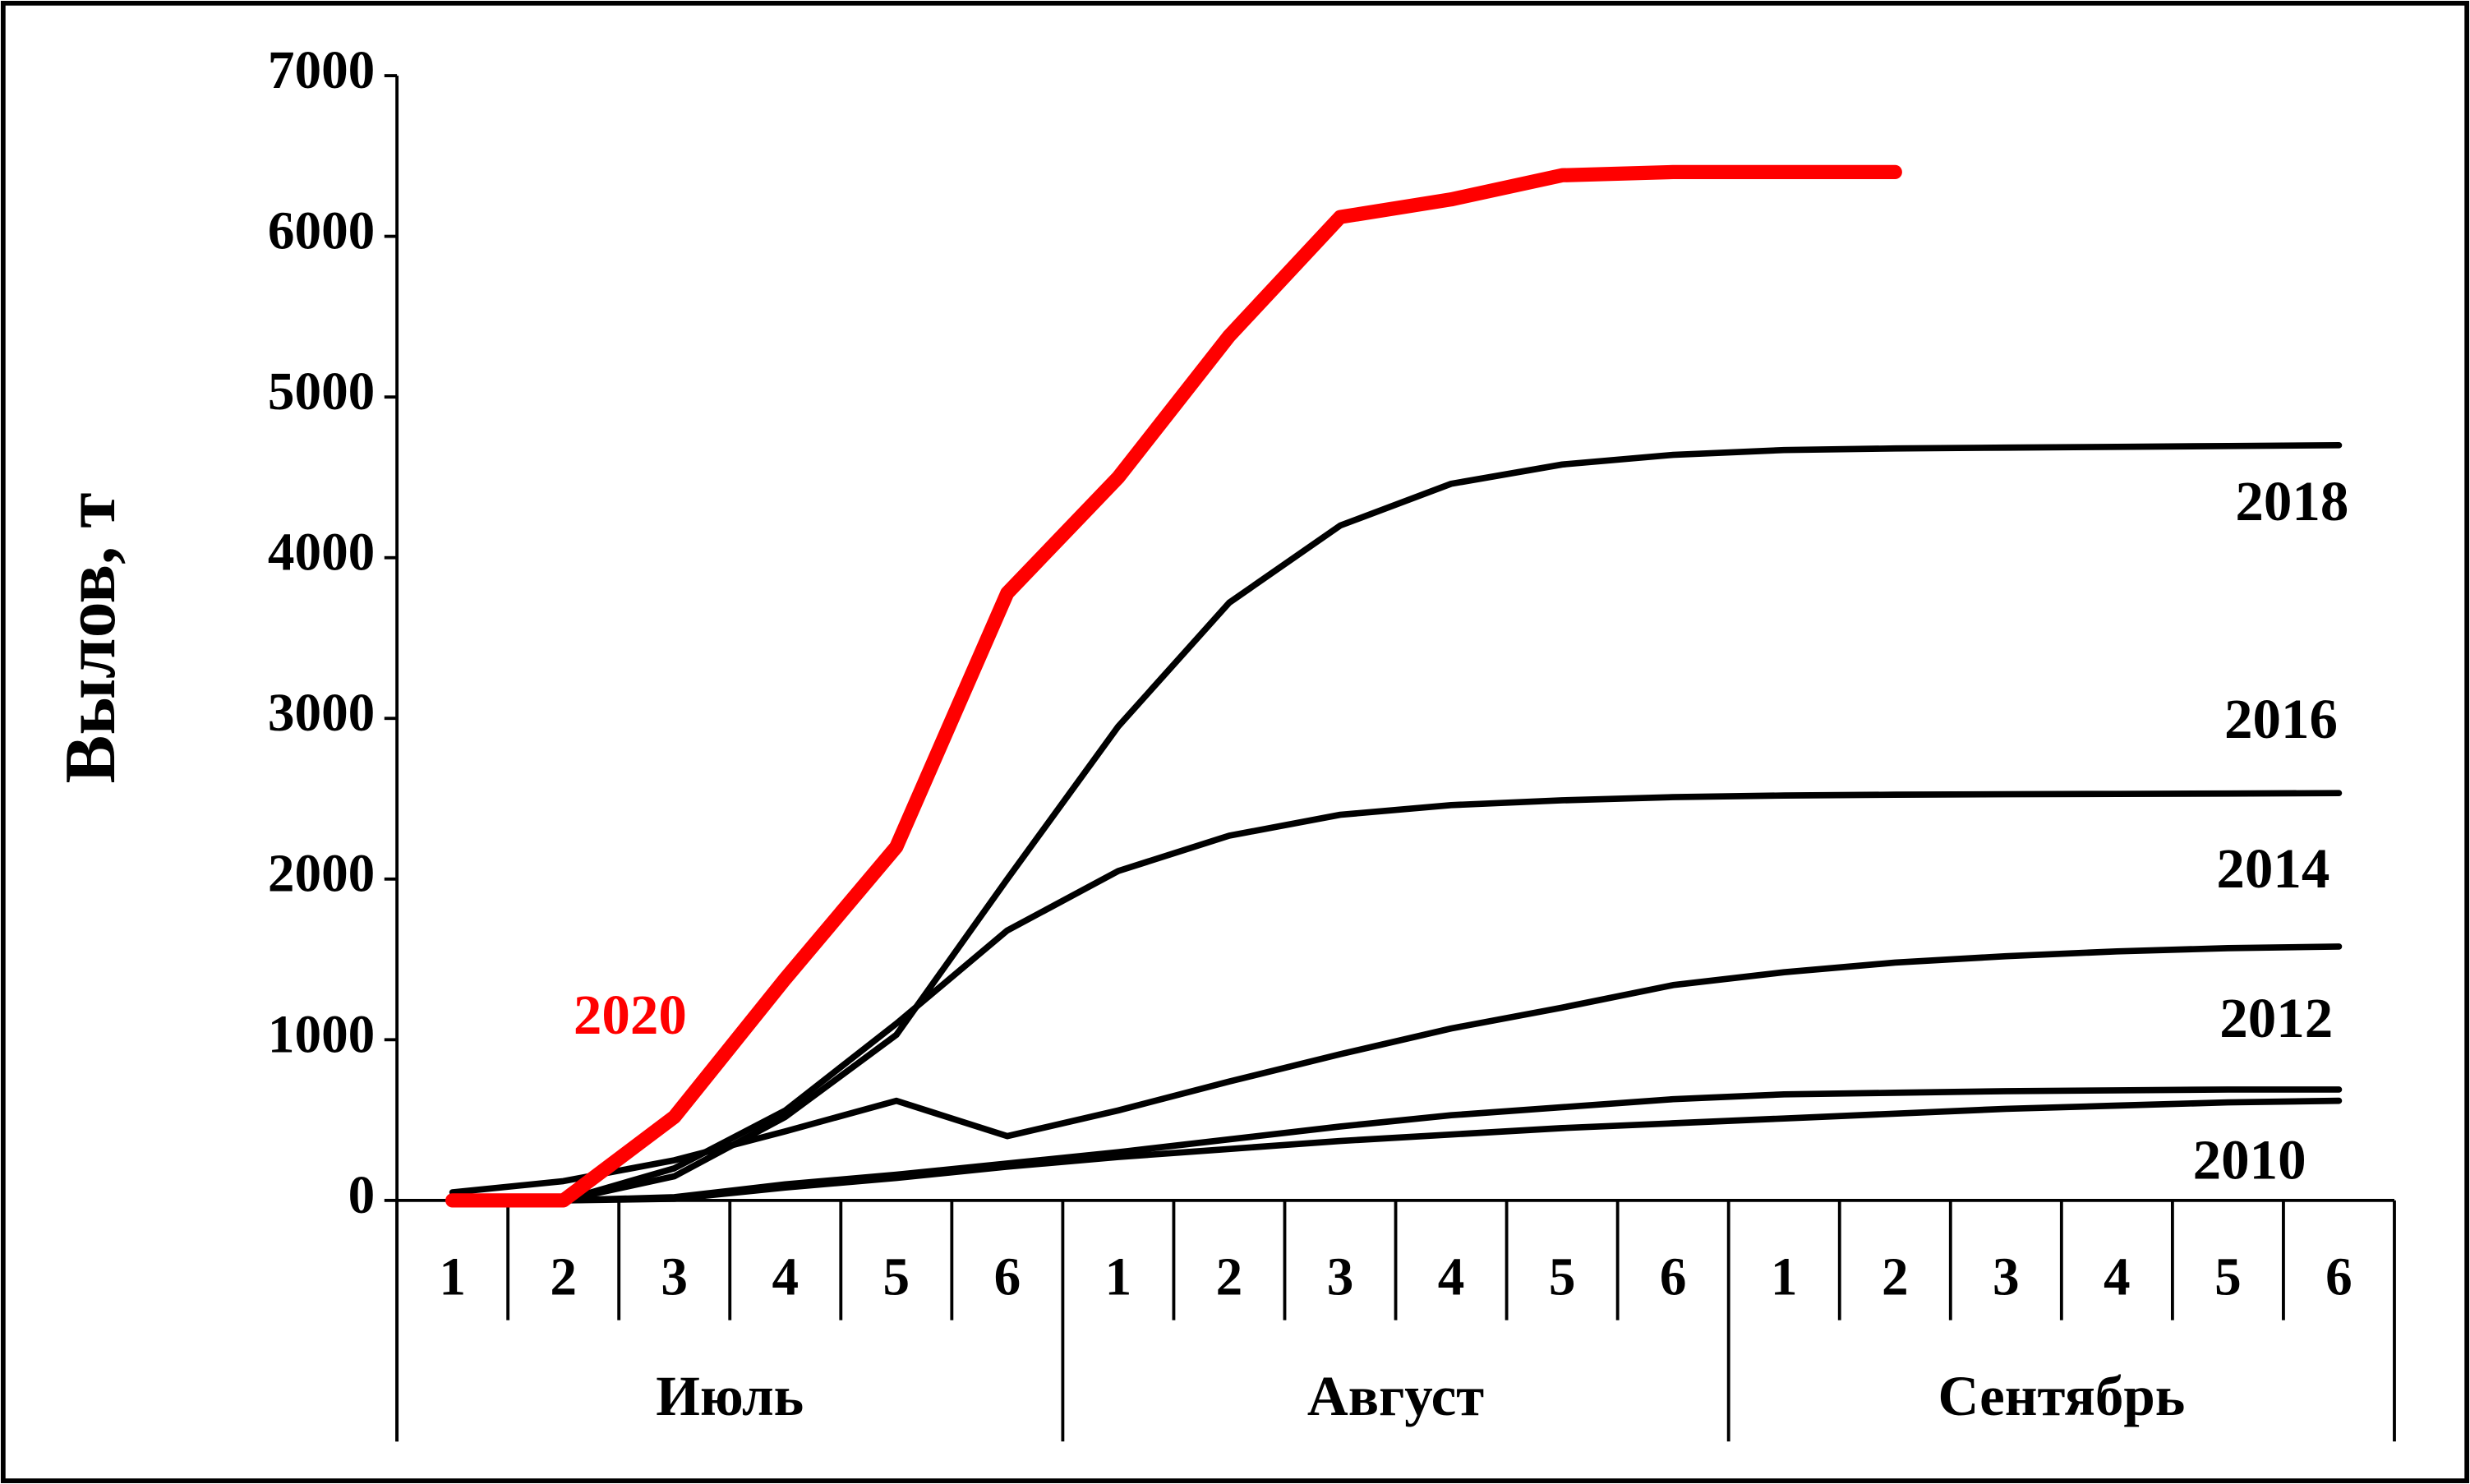  What do you see at coordinates (2276, 1018) in the screenshot?
I see `series-label: 2012` at bounding box center [2276, 1018].